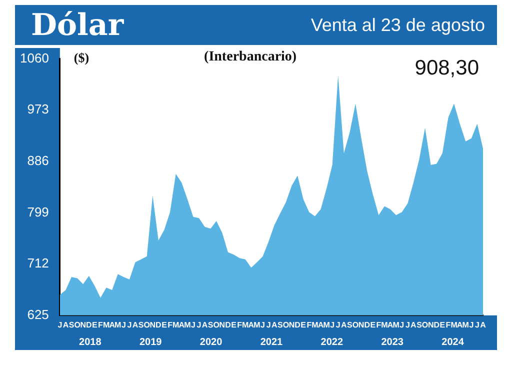 The image size is (520, 370). What do you see at coordinates (250, 57) in the screenshot?
I see `annotation: (Interbancario)` at bounding box center [250, 57].